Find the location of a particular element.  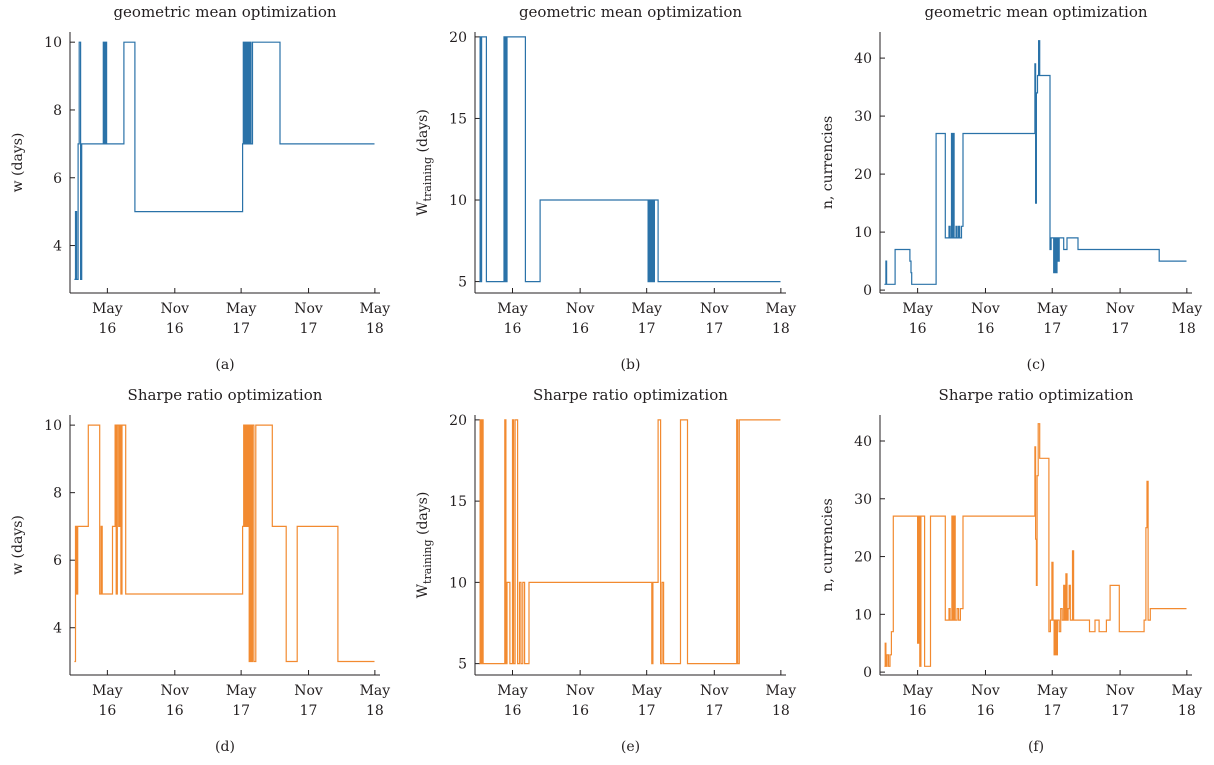

panel-label: (e) is located at coordinates (630, 747).